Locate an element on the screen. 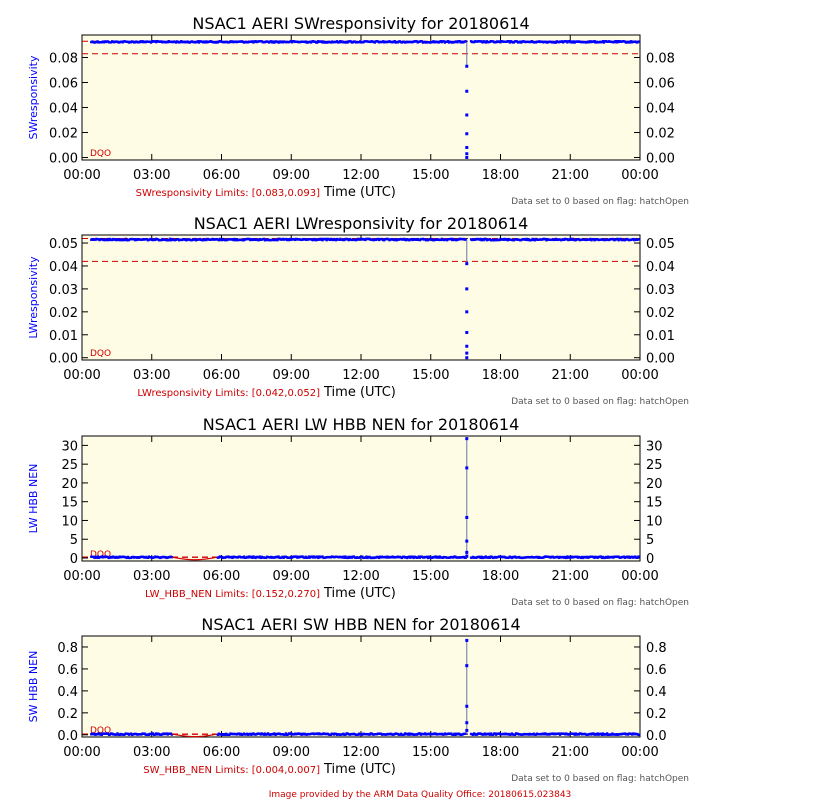 This screenshot has width=840, height=804. limits-text: SWresponsivity Limits: [0.083,0.093] is located at coordinates (228, 193).